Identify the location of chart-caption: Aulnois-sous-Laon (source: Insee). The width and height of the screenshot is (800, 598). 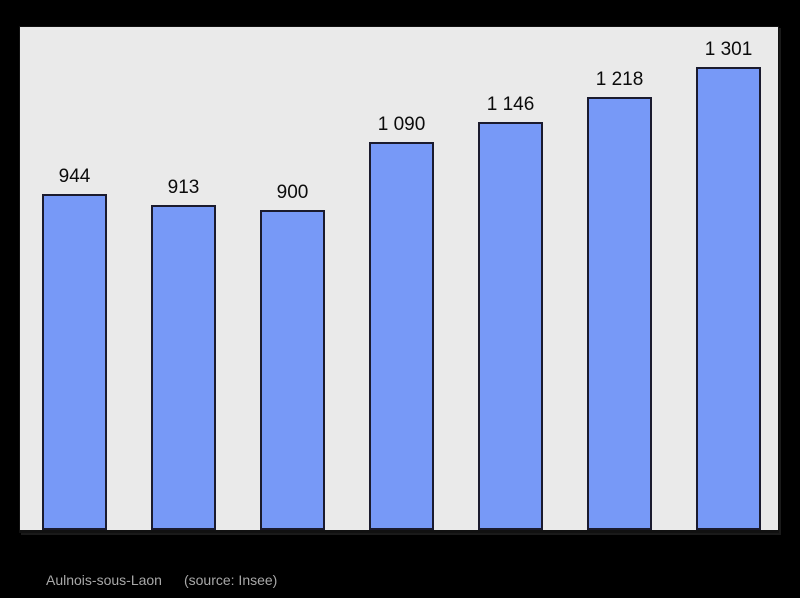
(161, 580).